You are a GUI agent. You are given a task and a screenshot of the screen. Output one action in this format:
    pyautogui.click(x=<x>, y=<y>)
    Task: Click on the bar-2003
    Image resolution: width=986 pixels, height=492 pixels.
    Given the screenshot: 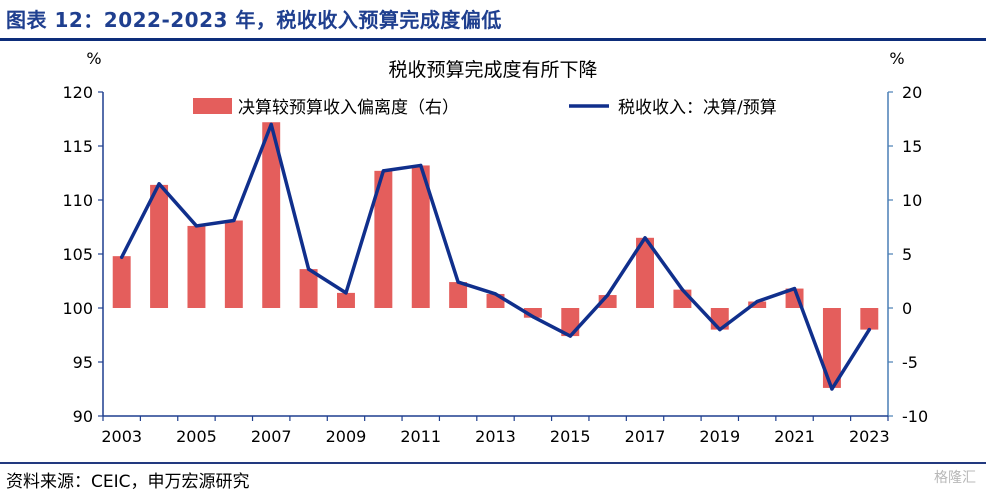 What is the action you would take?
    pyautogui.click(x=121, y=282)
    